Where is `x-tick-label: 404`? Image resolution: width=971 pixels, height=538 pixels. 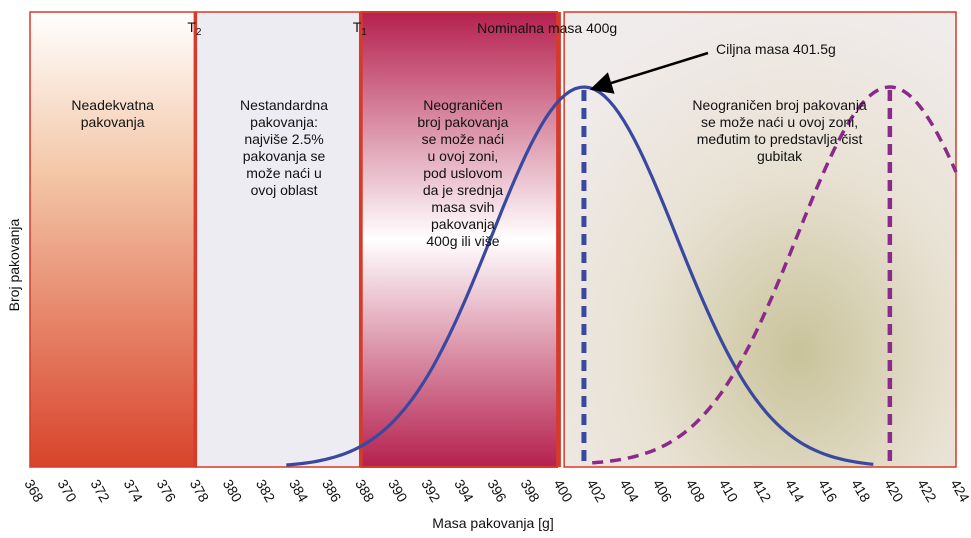 x-tick-label: 404 is located at coordinates (630, 491).